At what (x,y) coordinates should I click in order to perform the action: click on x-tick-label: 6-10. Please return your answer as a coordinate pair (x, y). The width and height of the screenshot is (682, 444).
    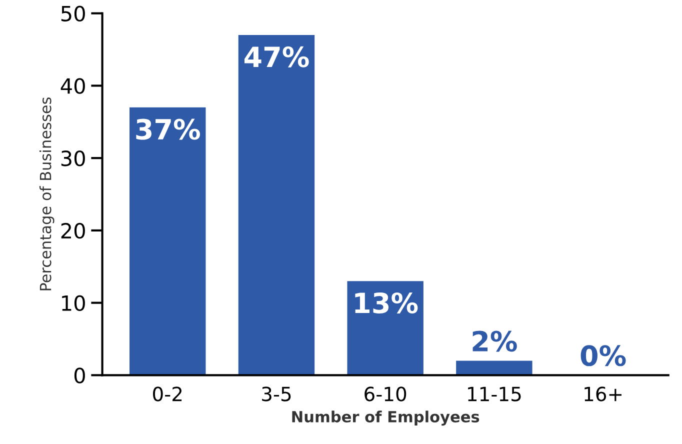
    Looking at the image, I should click on (385, 394).